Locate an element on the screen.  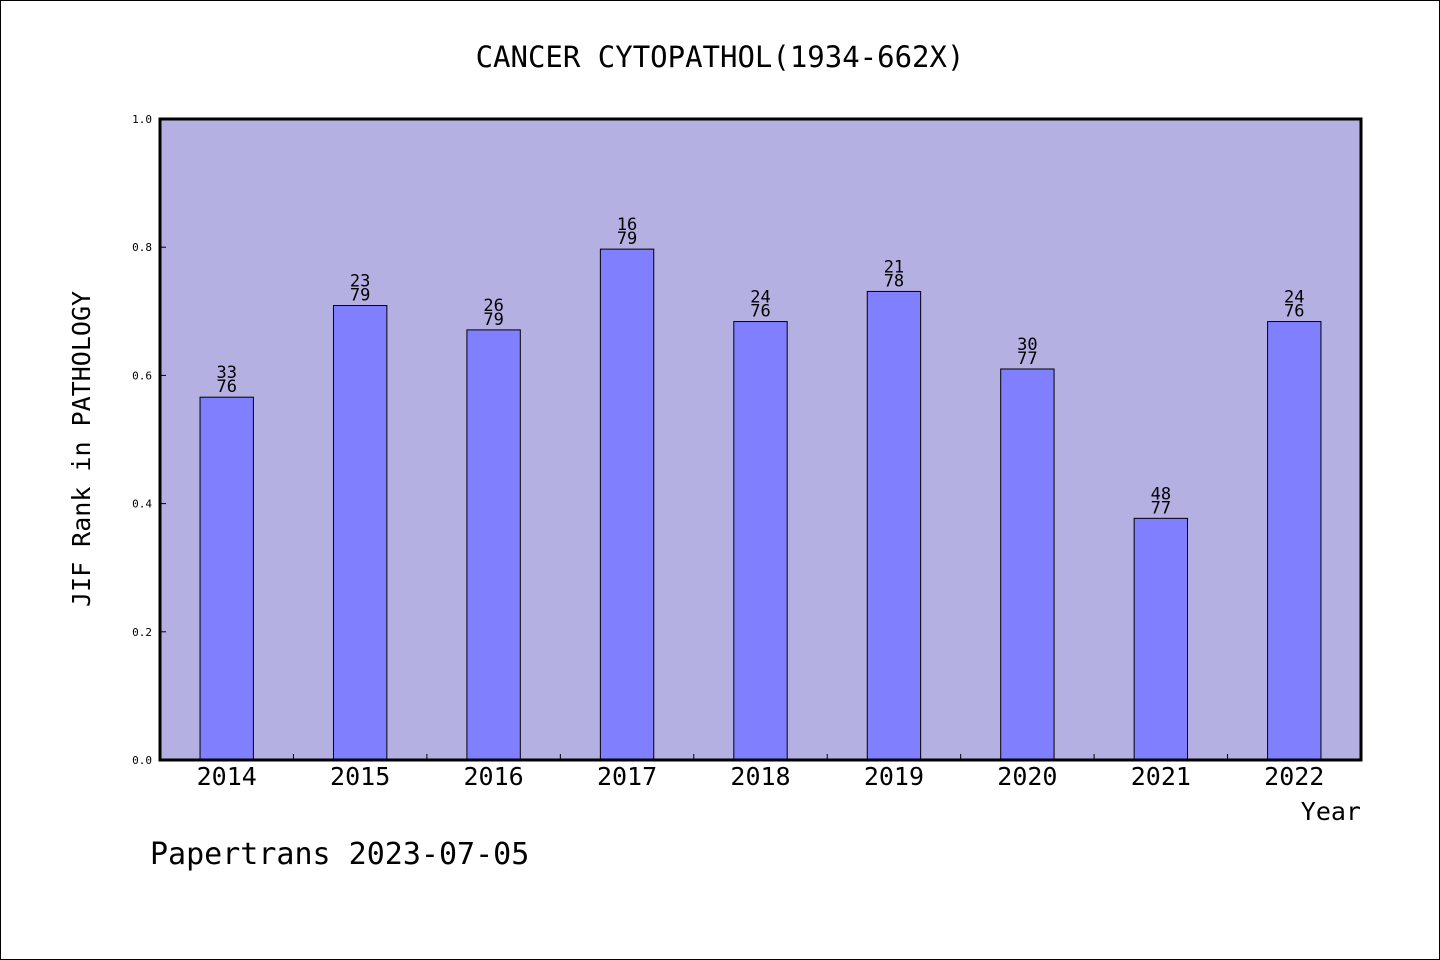
x-axis-label: Year is located at coordinates (1331, 811).